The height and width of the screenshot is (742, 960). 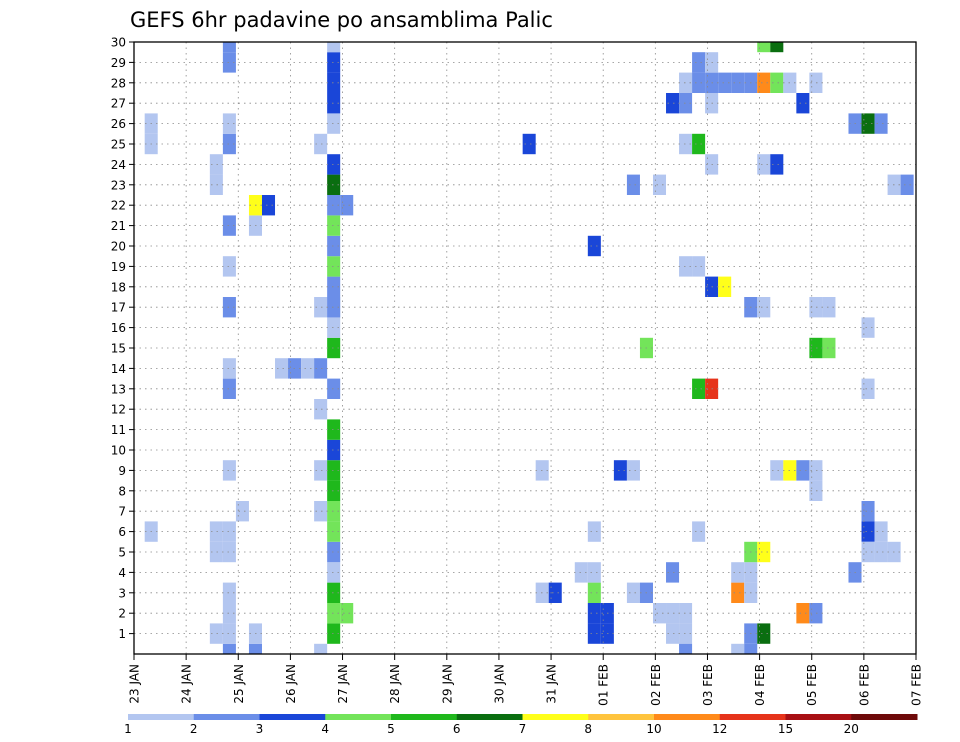 I want to click on colorbar-label: 1, so click(x=128, y=729).